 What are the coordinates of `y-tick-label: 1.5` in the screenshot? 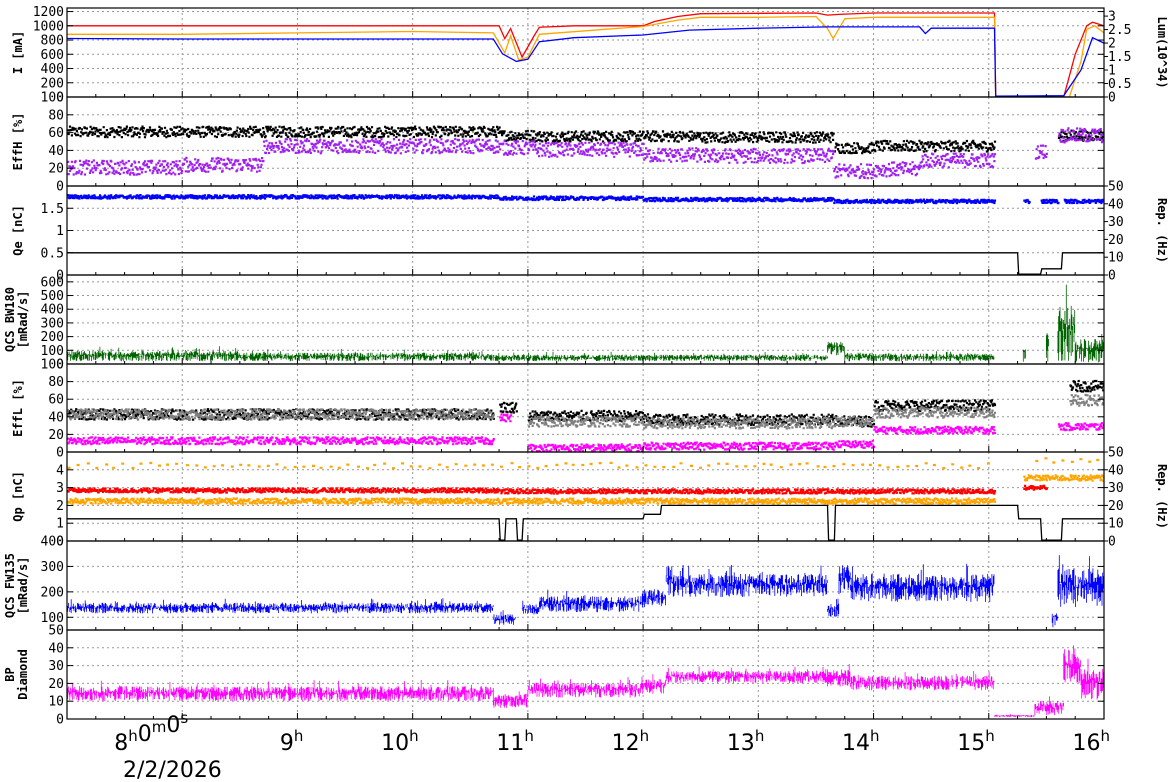 It's located at (52, 209).